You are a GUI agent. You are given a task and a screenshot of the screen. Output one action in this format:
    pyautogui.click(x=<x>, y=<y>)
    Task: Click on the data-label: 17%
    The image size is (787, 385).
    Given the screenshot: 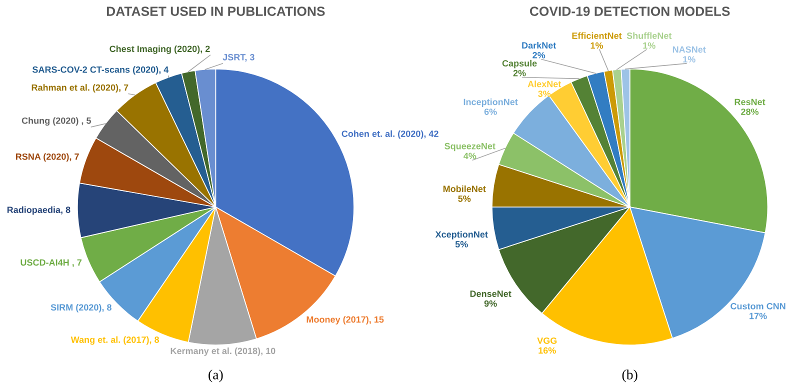 What is the action you would take?
    pyautogui.click(x=758, y=316)
    